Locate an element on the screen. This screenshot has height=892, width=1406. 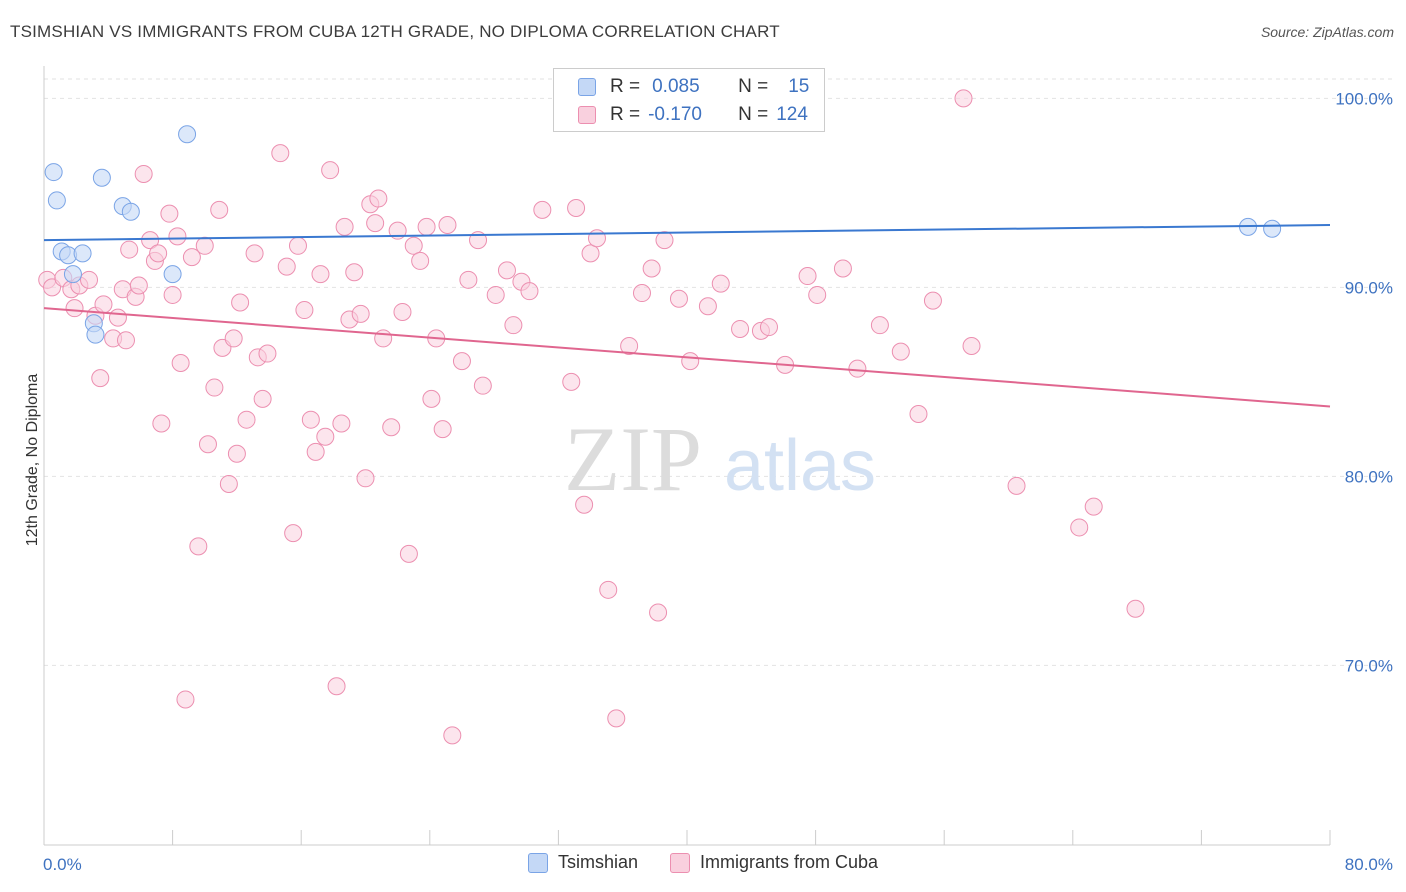
legend-row-tsimshian: R = 0.085 N = 15 is located at coordinates (681, 87).